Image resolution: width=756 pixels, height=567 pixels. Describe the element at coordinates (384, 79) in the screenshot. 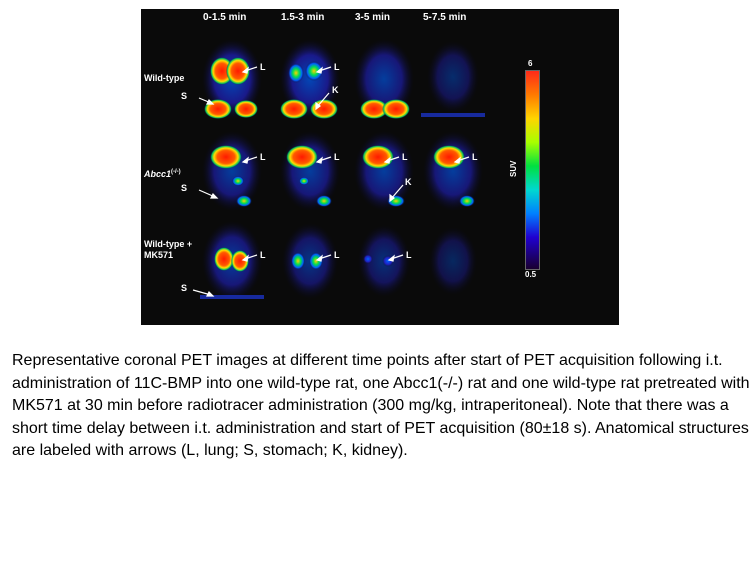

I see `pet-panel-r1-c3` at that location.